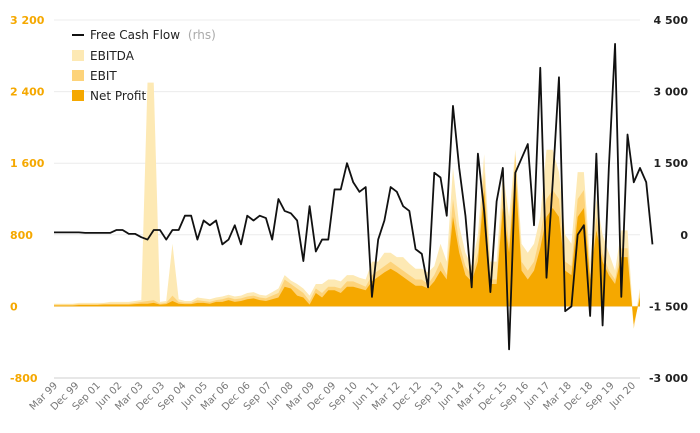 The height and width of the screenshot is (433, 700). I want to click on legend-swatch-net-profit, so click(78, 95).